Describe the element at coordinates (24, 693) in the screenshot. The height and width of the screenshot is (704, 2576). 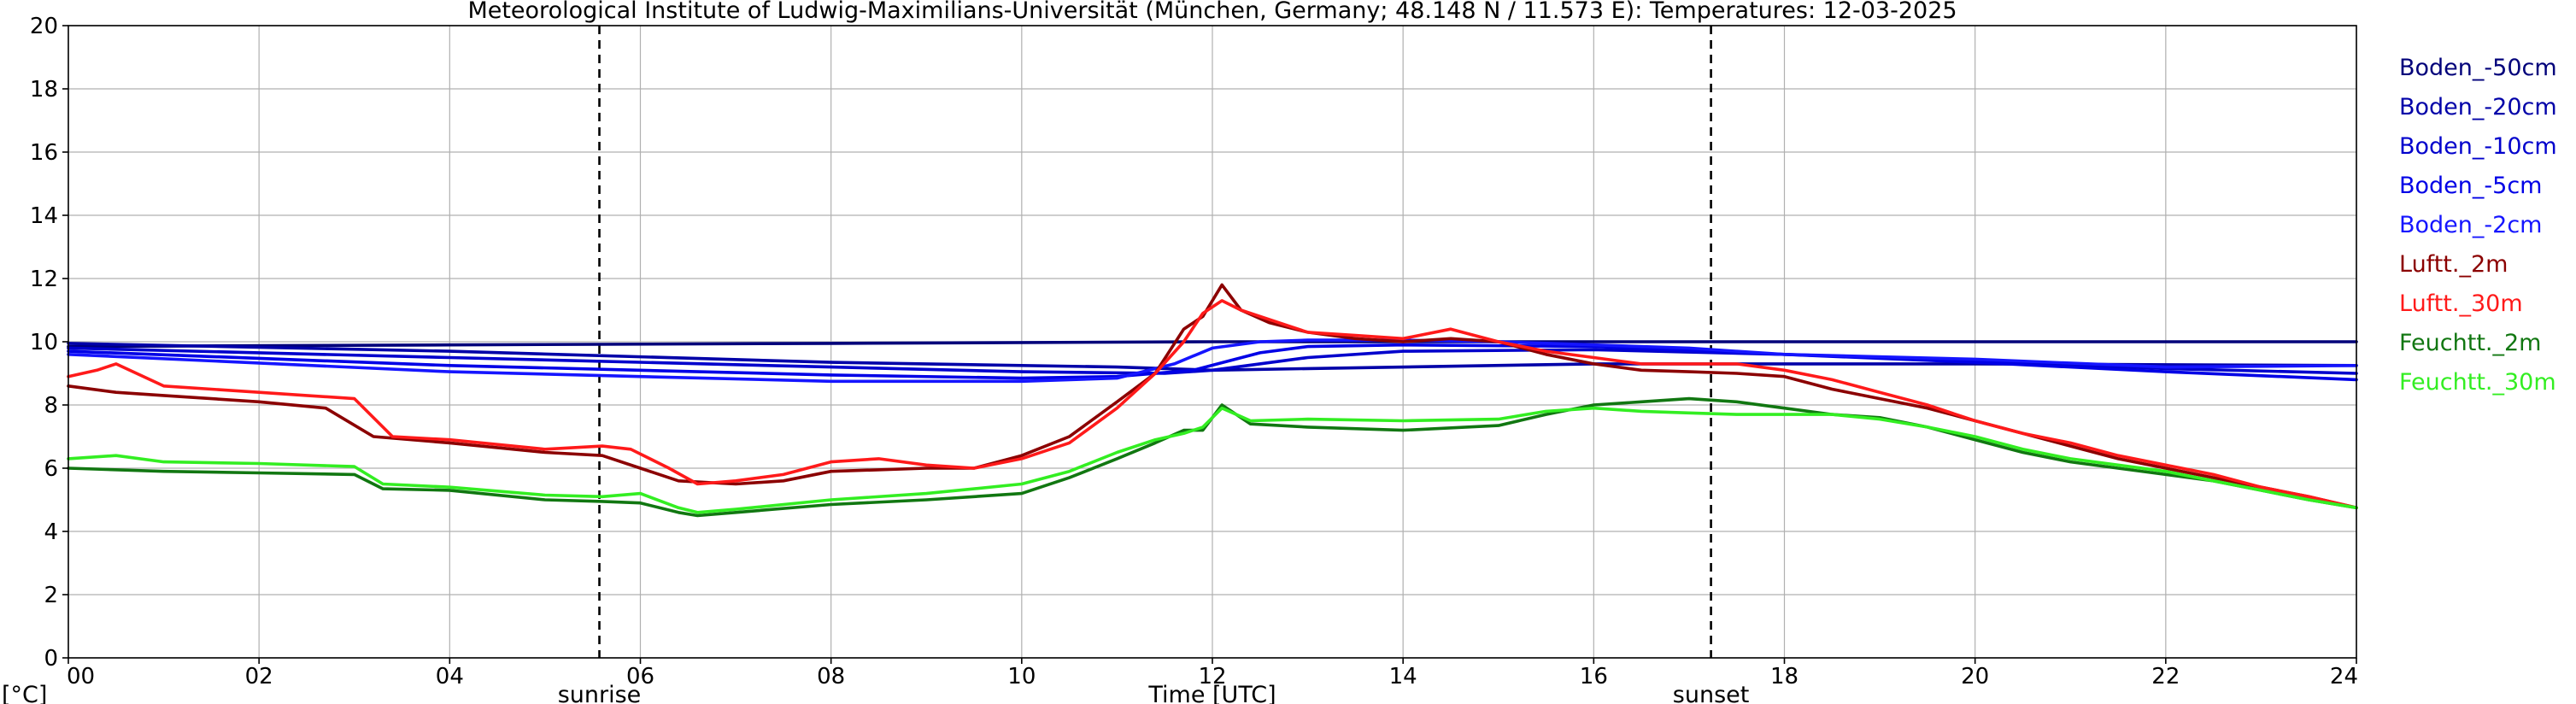
I see `y-axis-label: [°C]` at that location.